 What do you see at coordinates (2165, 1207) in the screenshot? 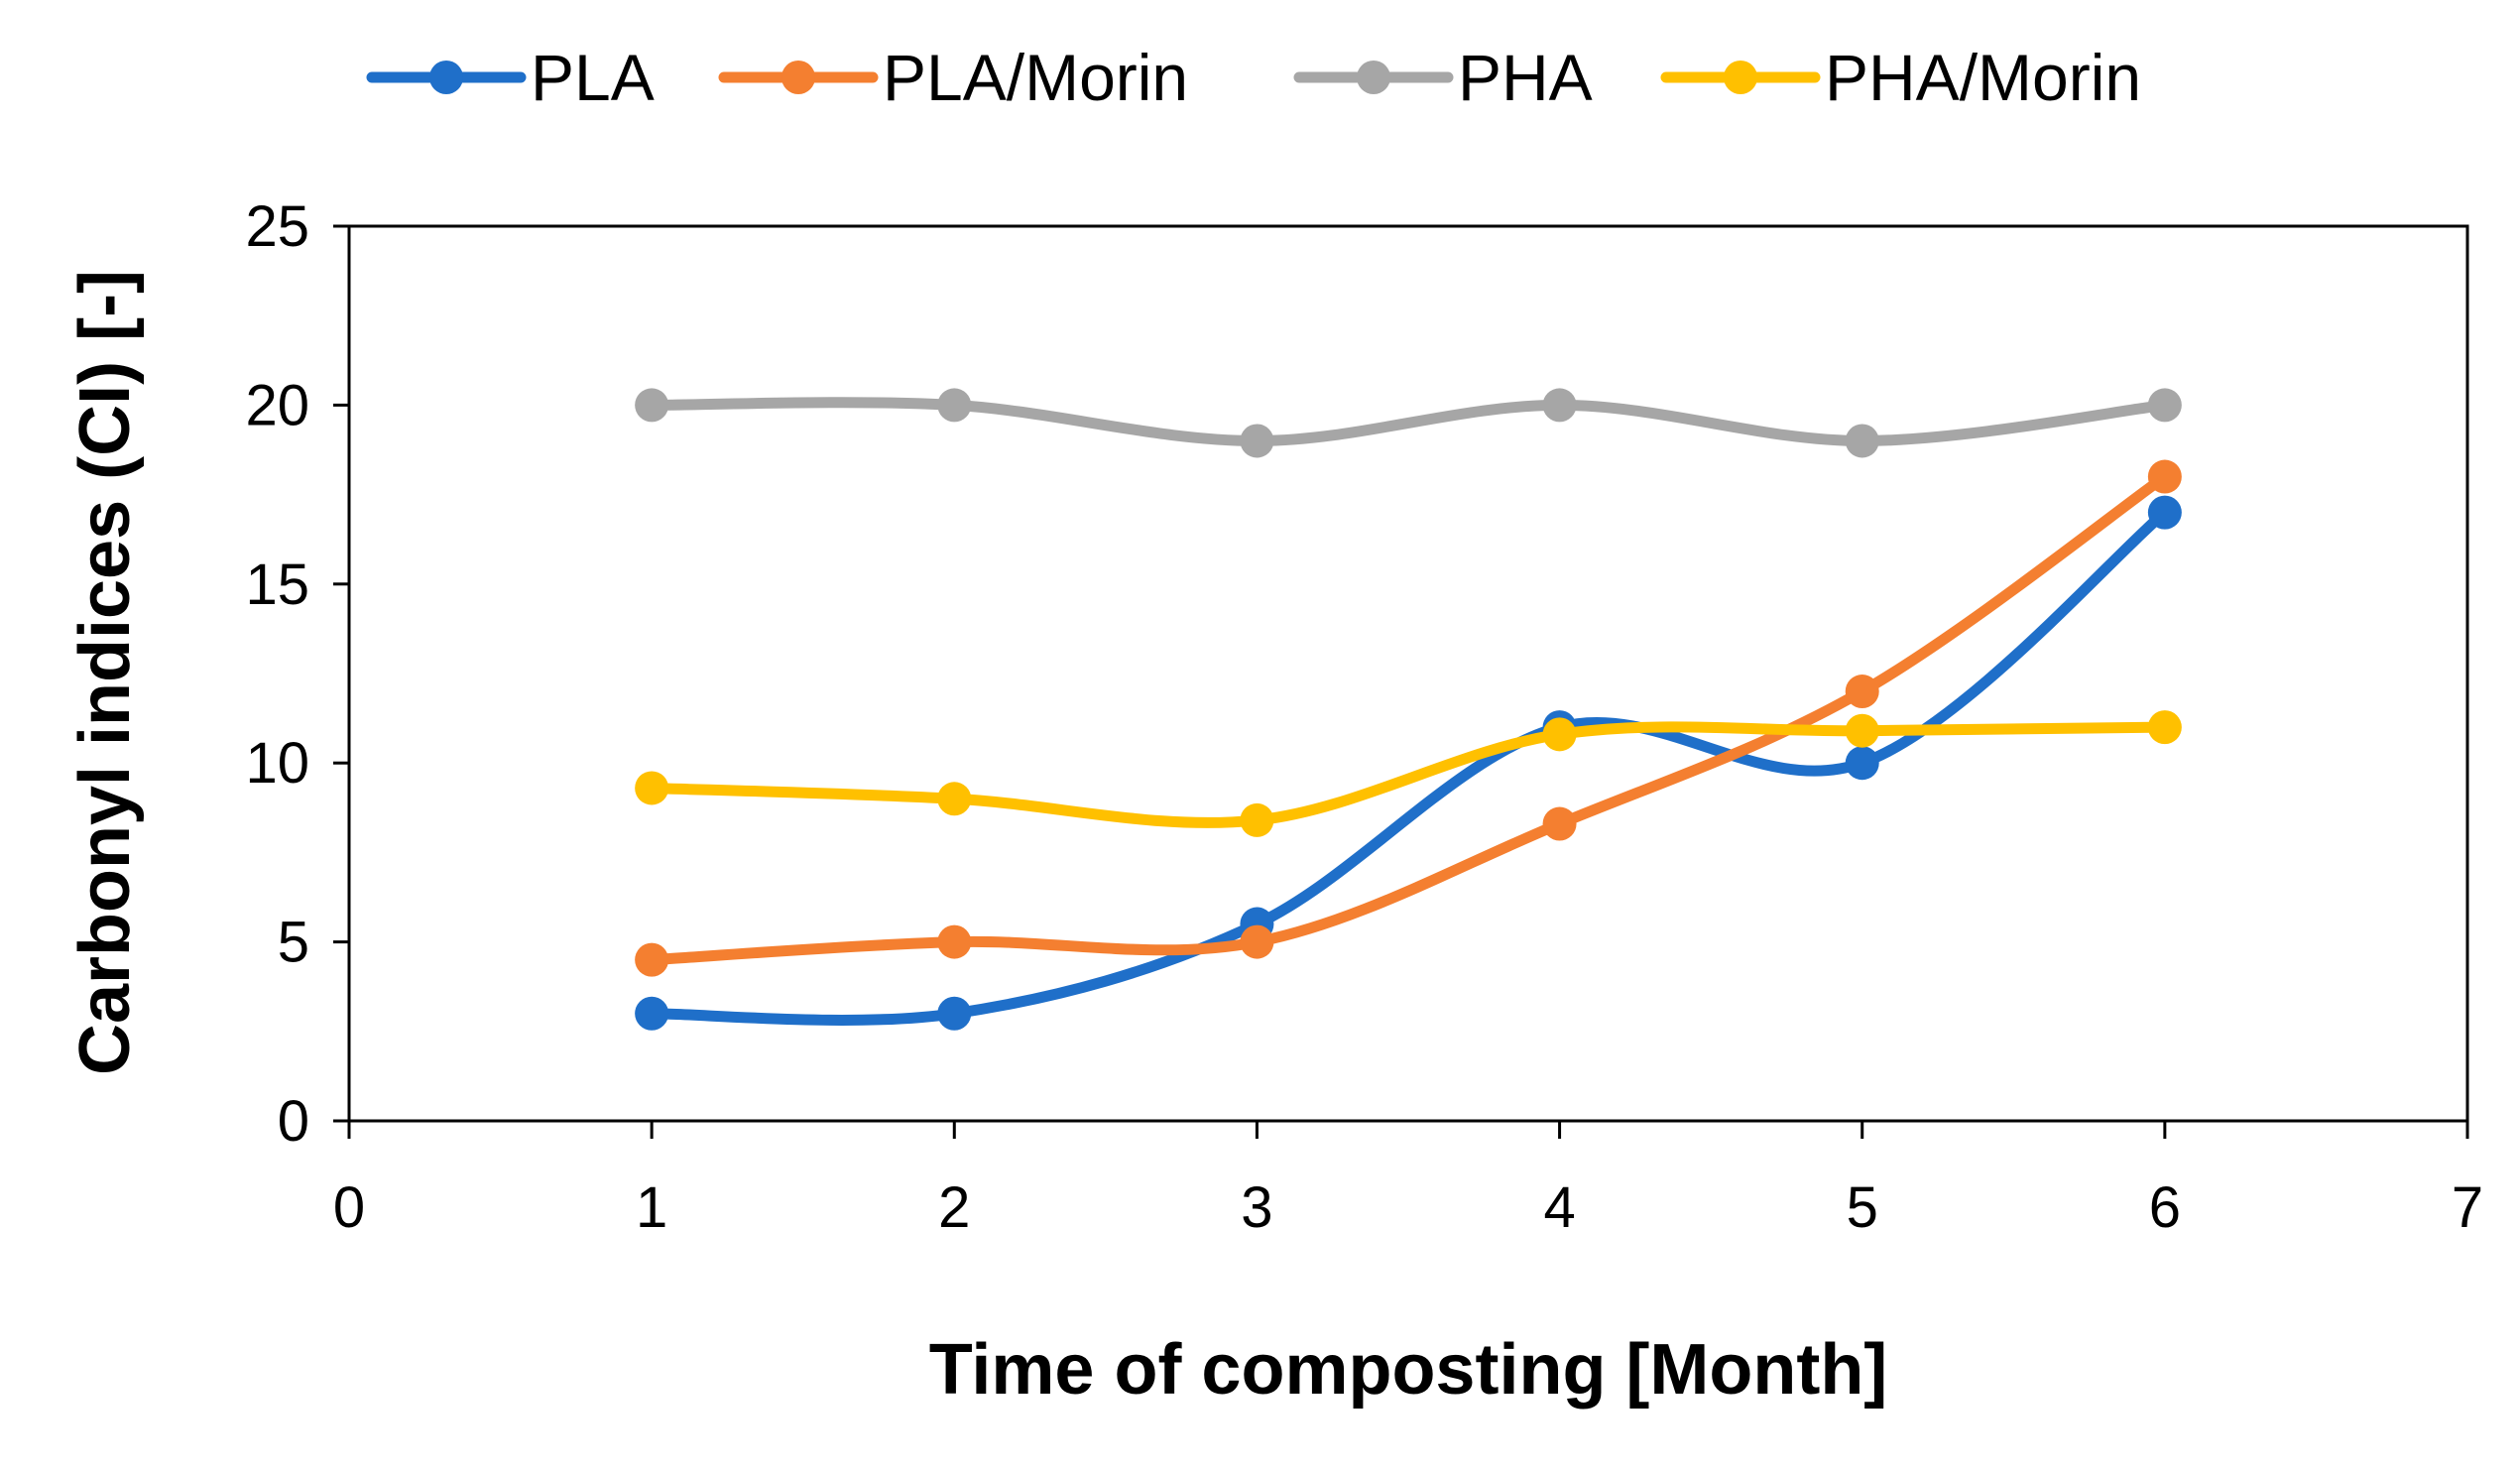
I see `x-tick-label: 6` at bounding box center [2165, 1207].